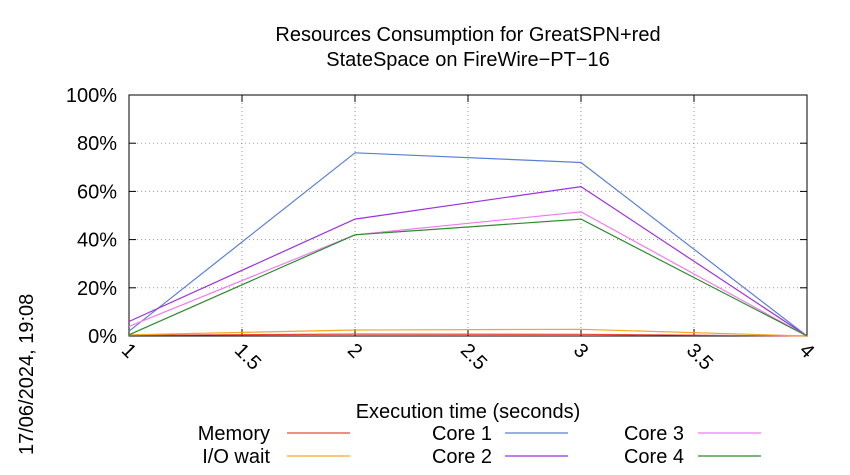 The image size is (850, 475). I want to click on y-tick-label: 60%, so click(97, 192).